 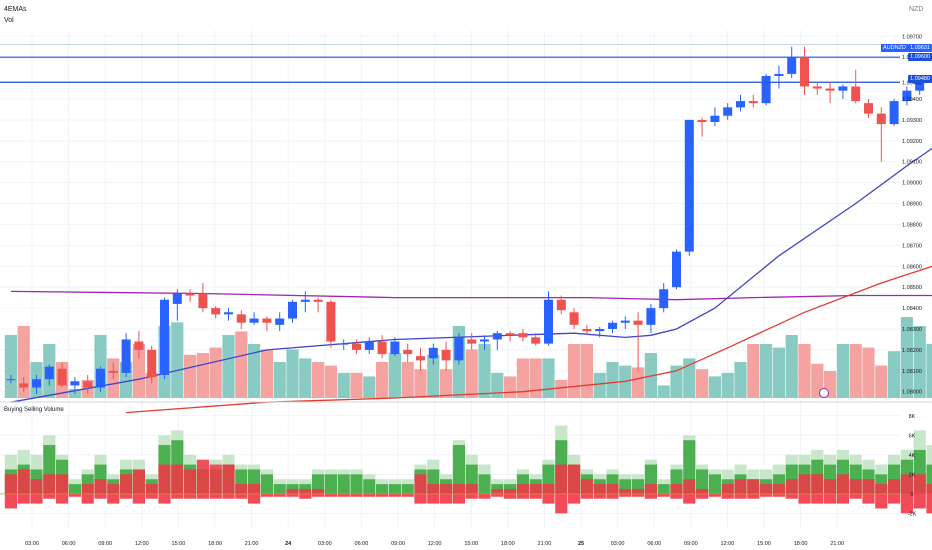 I want to click on volume-bars, so click(x=468, y=357).